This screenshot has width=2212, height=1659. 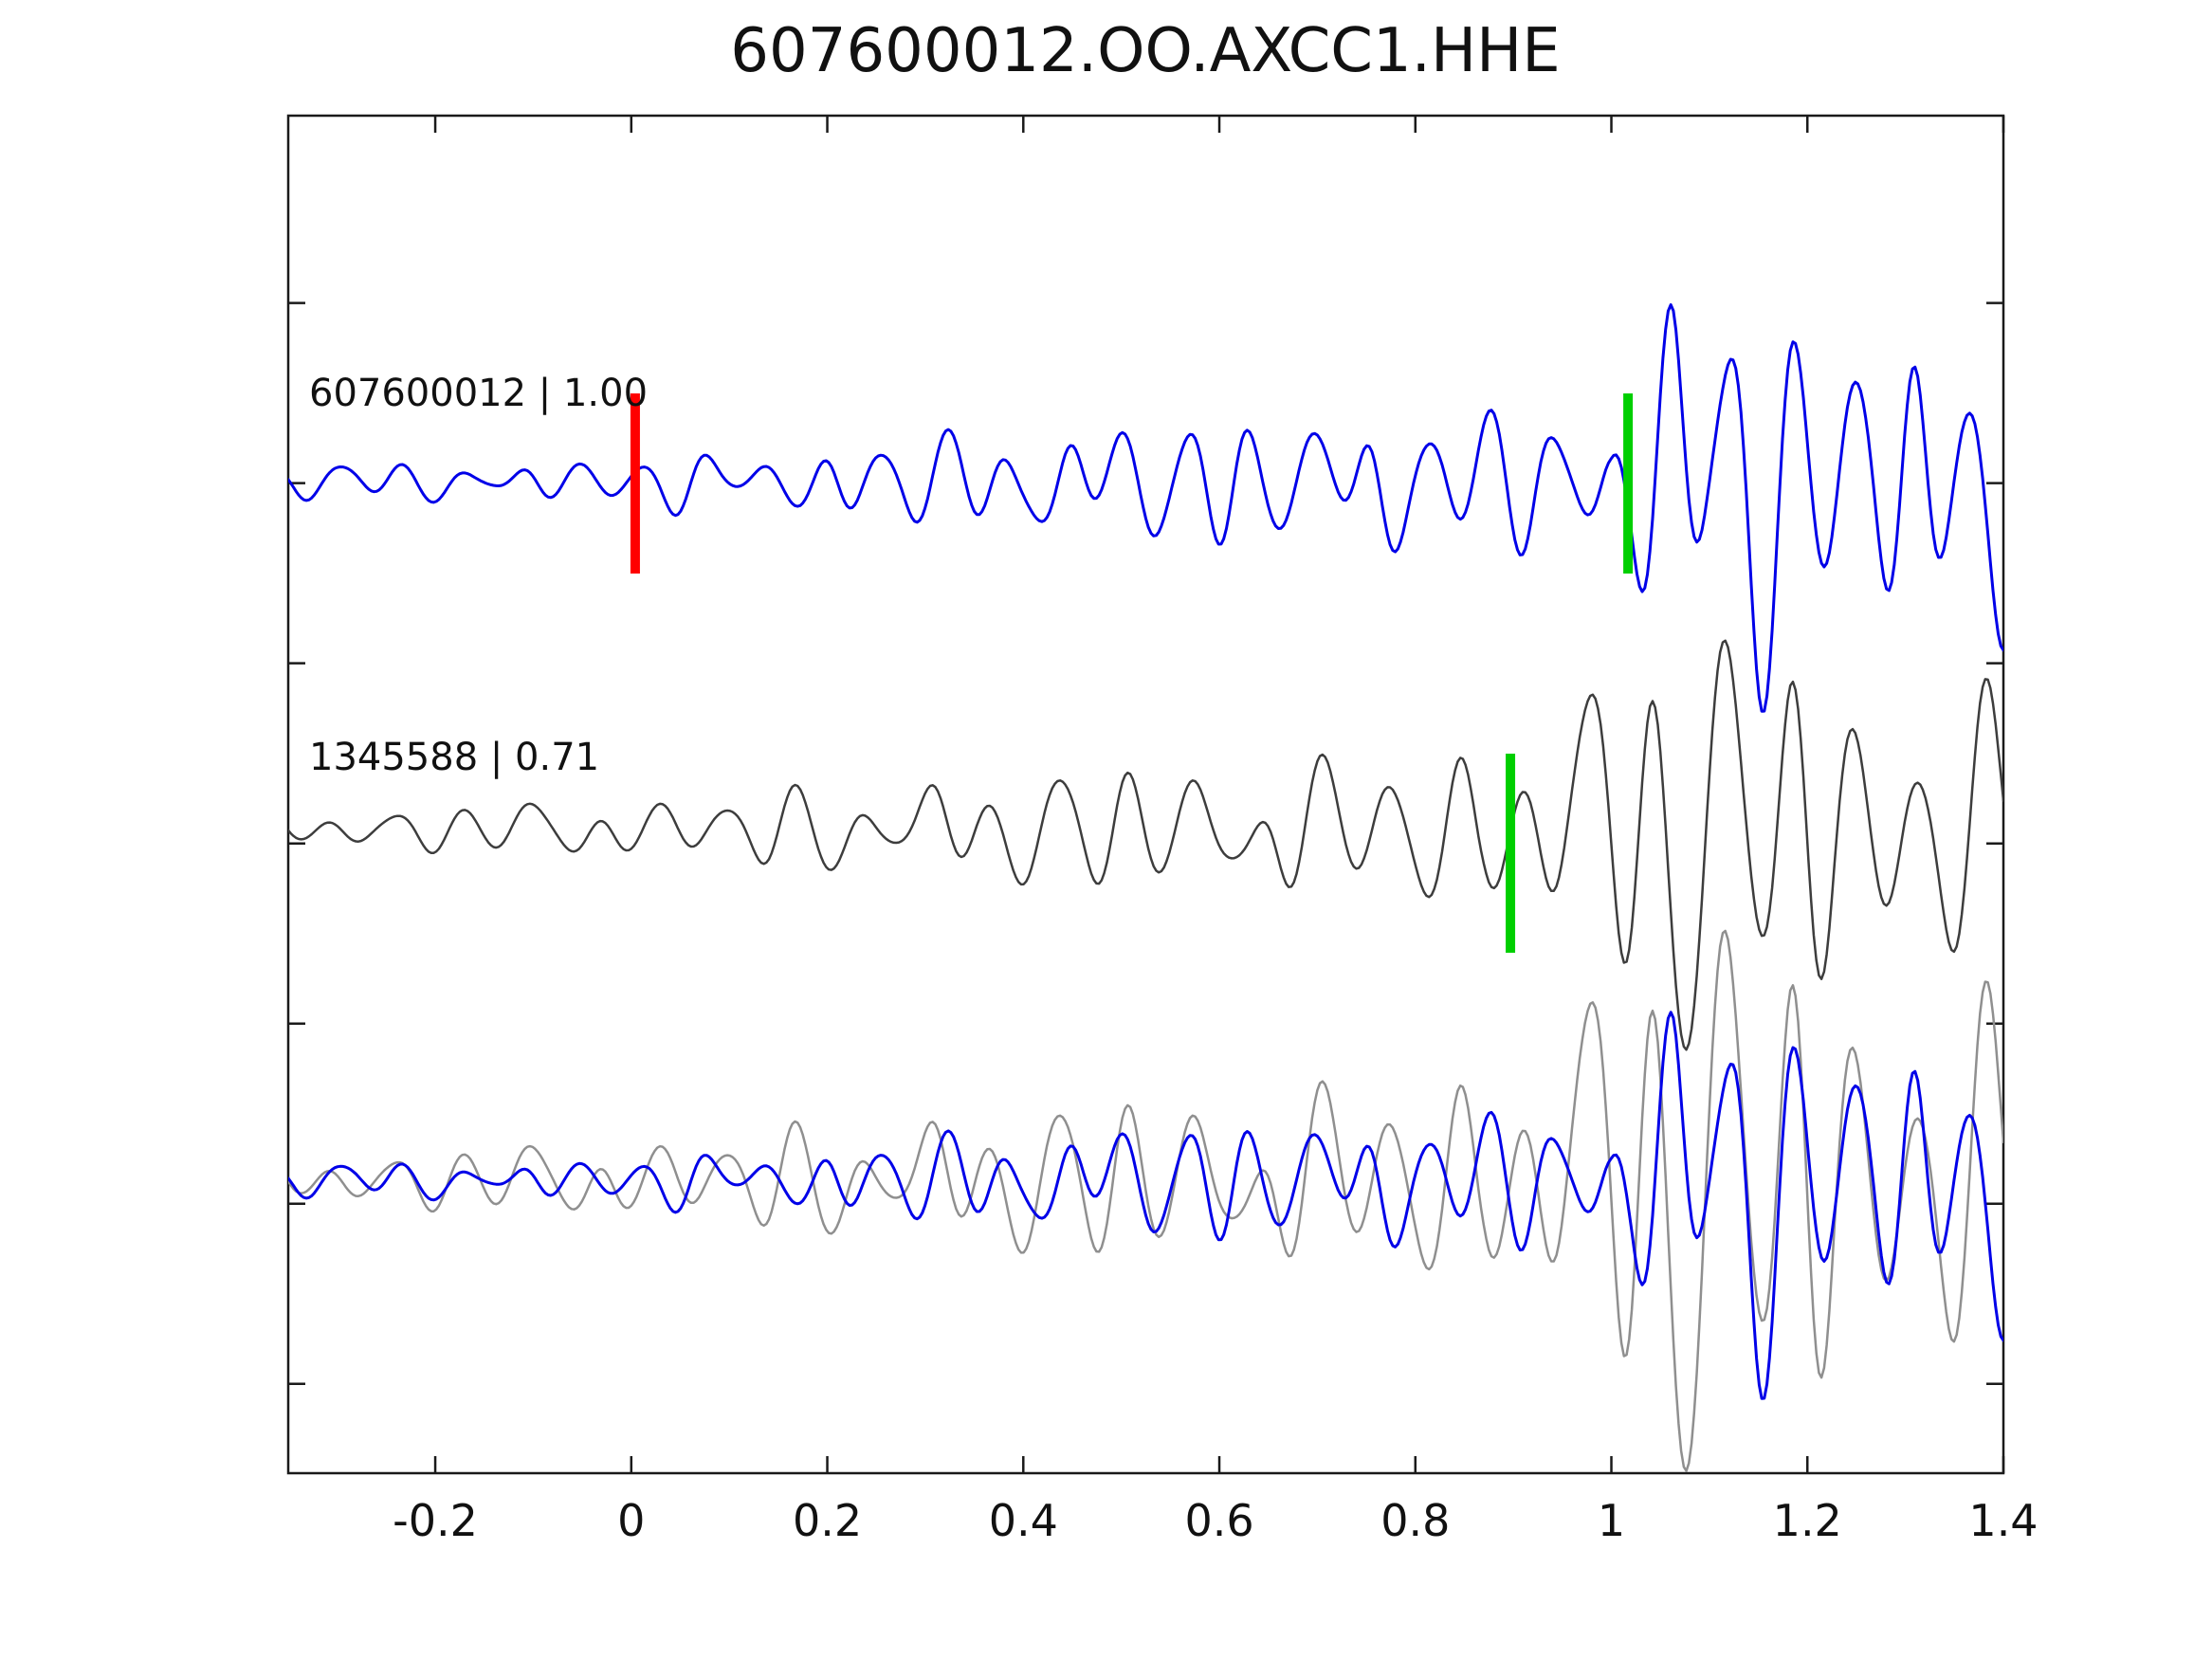 I want to click on detection-trace-label: 1345588 | 0.71, so click(x=454, y=757).